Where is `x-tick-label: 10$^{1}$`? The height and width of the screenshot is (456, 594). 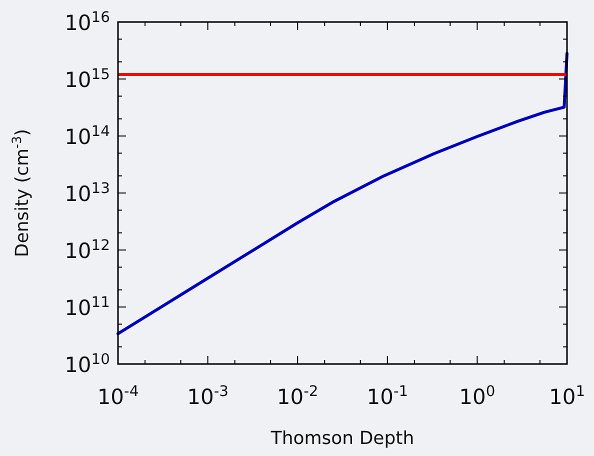
x-tick-label: 10$^{1}$ is located at coordinates (567, 395).